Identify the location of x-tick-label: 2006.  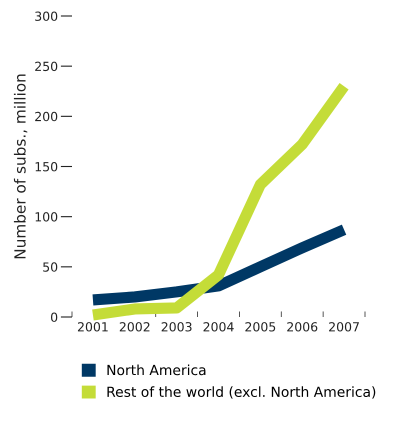
(302, 327).